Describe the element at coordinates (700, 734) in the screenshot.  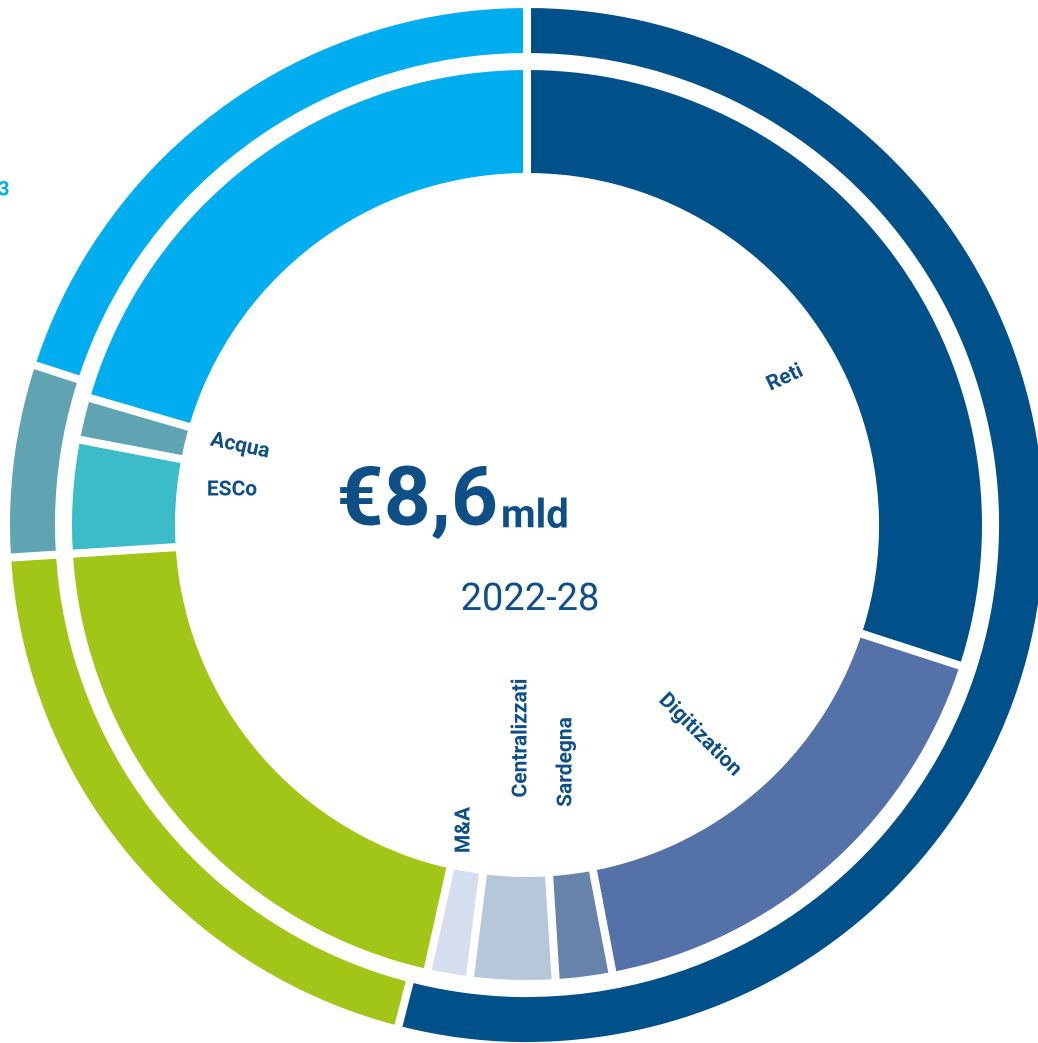
I see `segment-label: Digitization` at that location.